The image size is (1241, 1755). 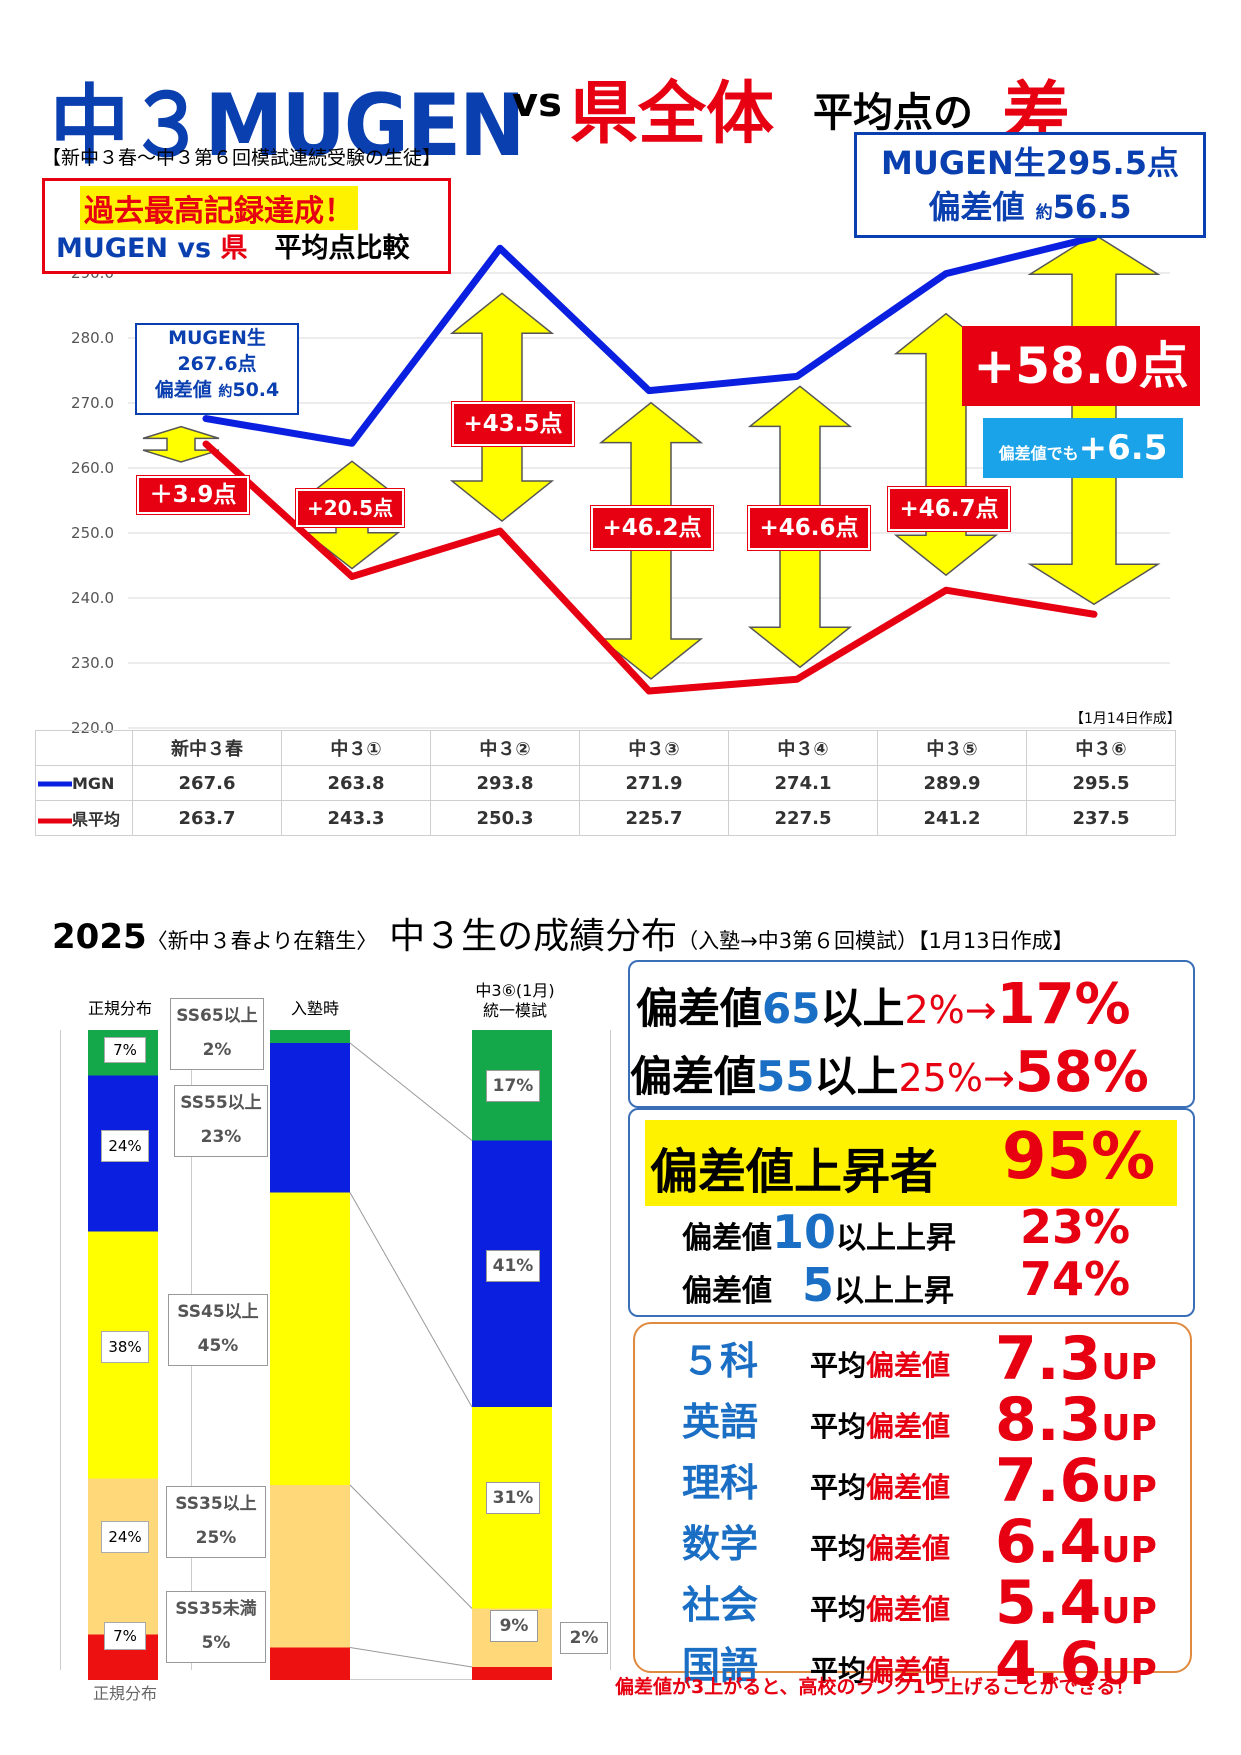 What do you see at coordinates (217, 1050) in the screenshot?
I see `ss-callout-0-value: 2%` at bounding box center [217, 1050].